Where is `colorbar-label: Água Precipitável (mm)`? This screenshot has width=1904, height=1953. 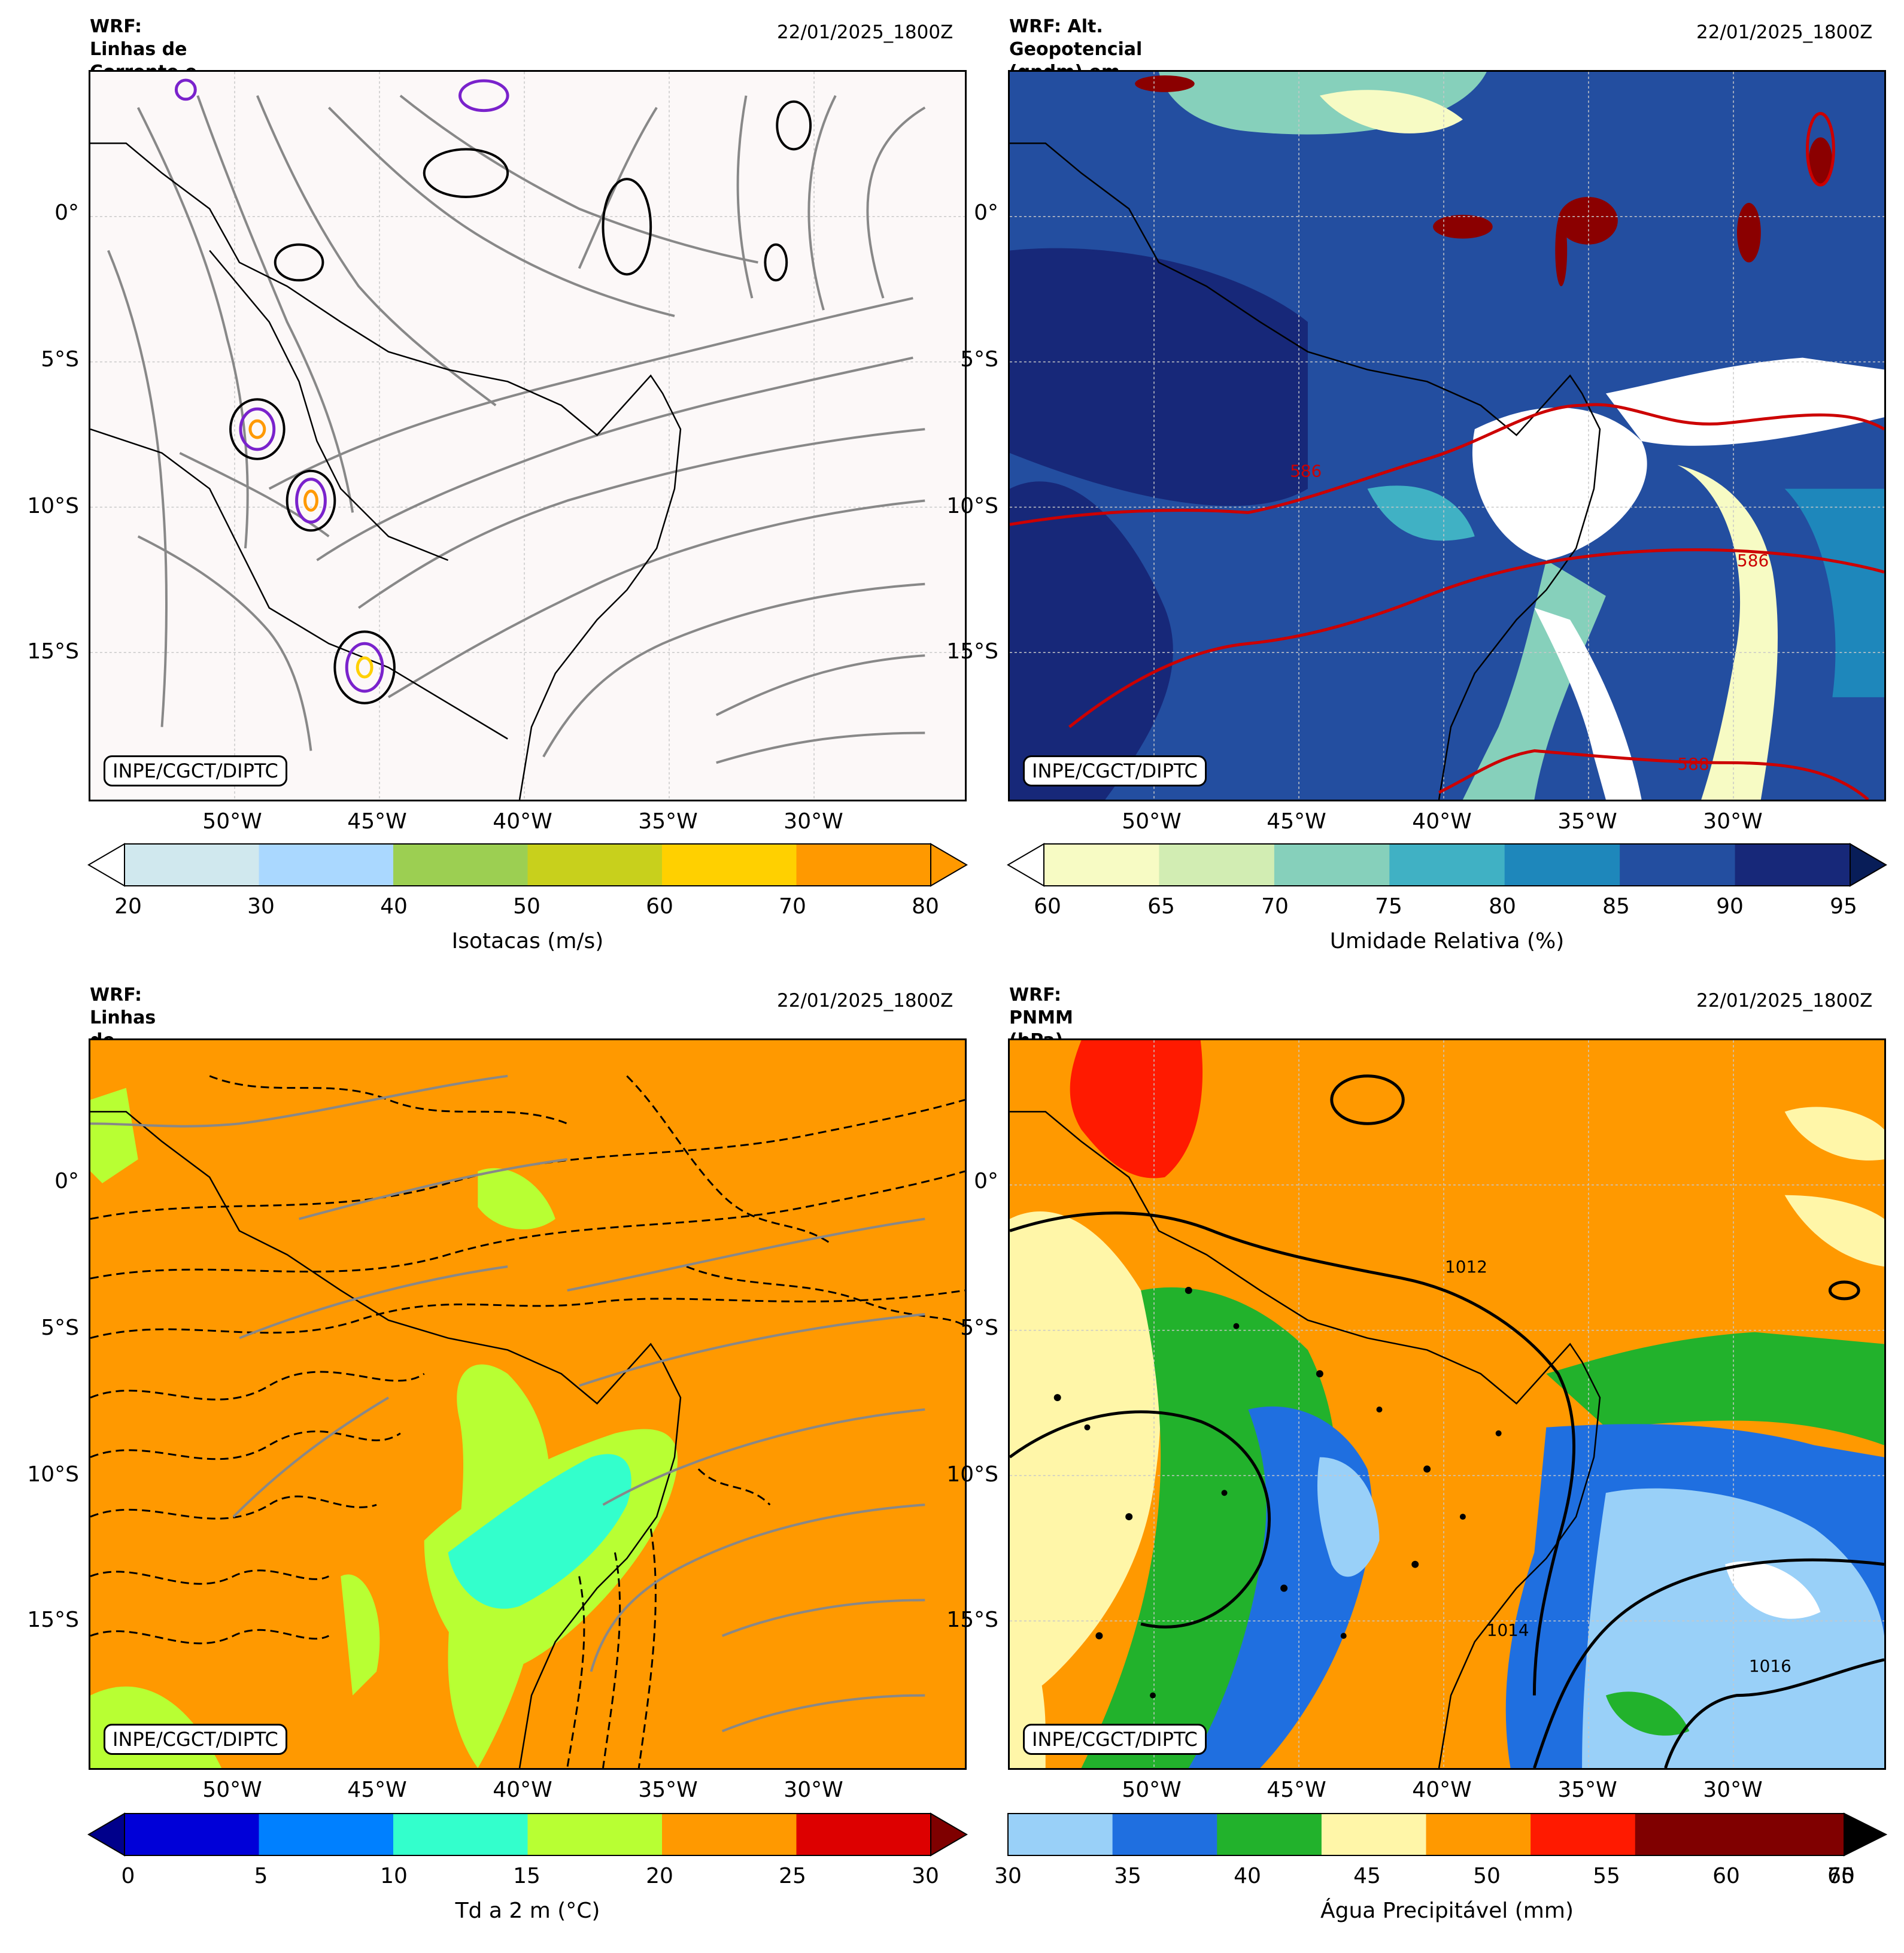
colorbar-label: Água Precipitável (mm) is located at coordinates (1447, 1911).